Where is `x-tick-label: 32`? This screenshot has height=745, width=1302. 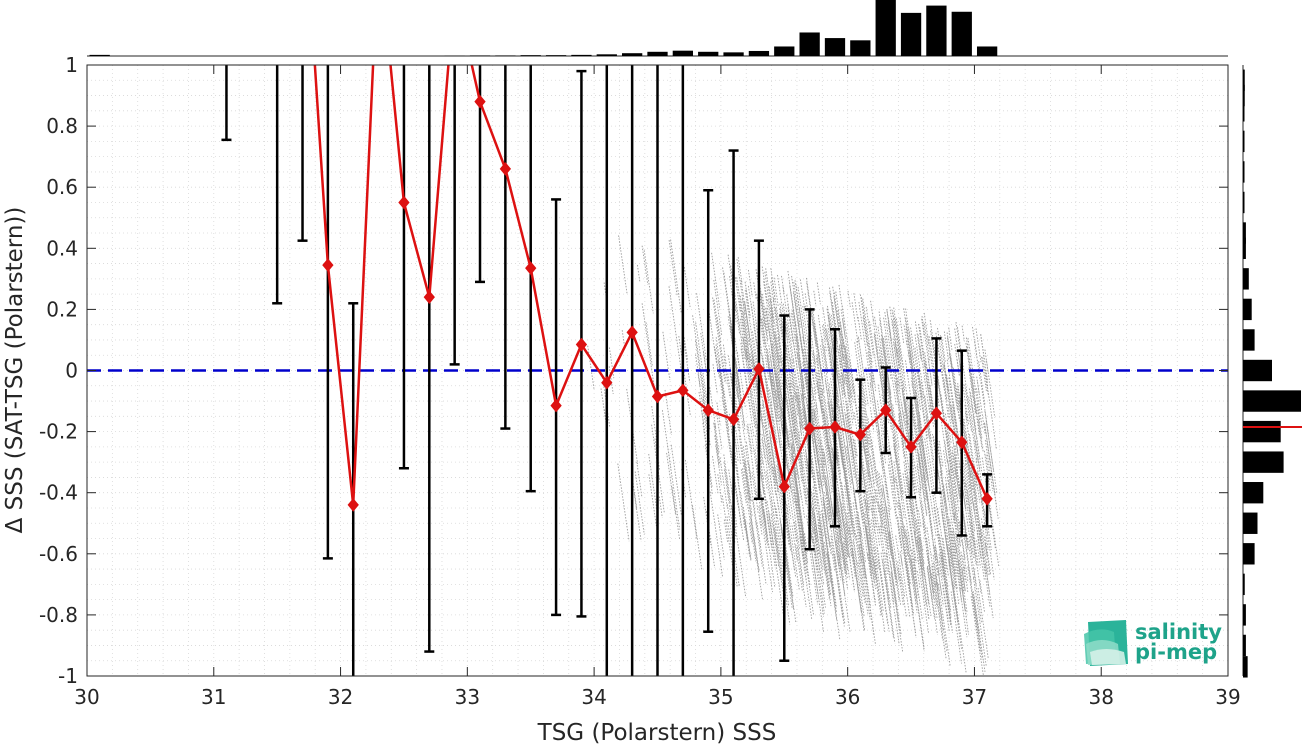
x-tick-label: 32 is located at coordinates (340, 697).